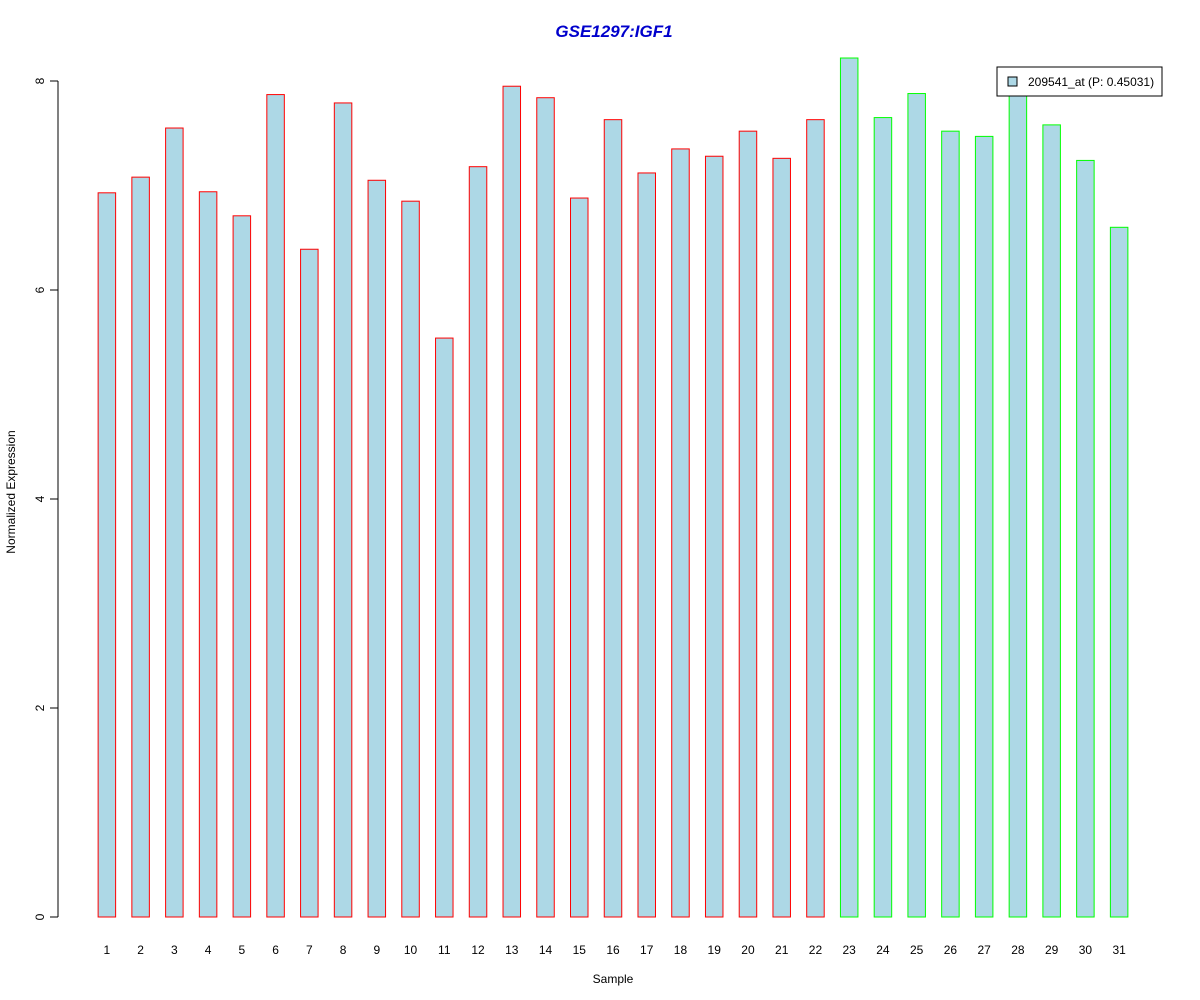 This screenshot has height=1000, width=1200. Describe the element at coordinates (816, 950) in the screenshot. I see `x-tick-label: 22` at that location.